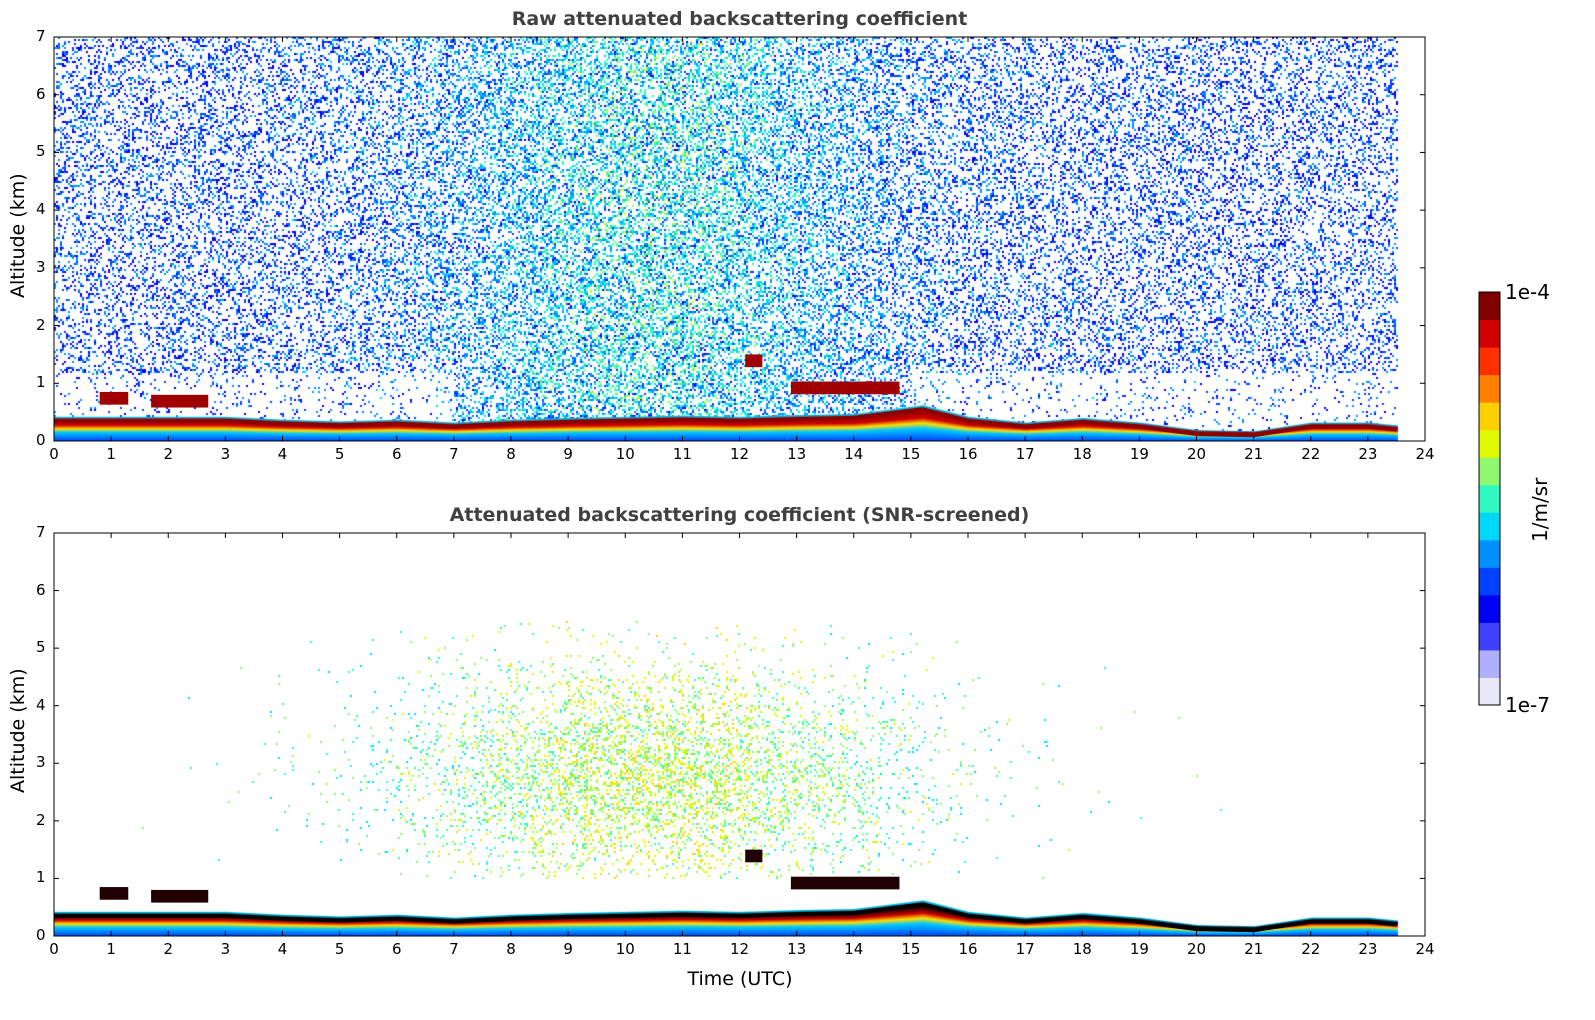  I want to click on y-tick-label: 0, so click(41, 440).